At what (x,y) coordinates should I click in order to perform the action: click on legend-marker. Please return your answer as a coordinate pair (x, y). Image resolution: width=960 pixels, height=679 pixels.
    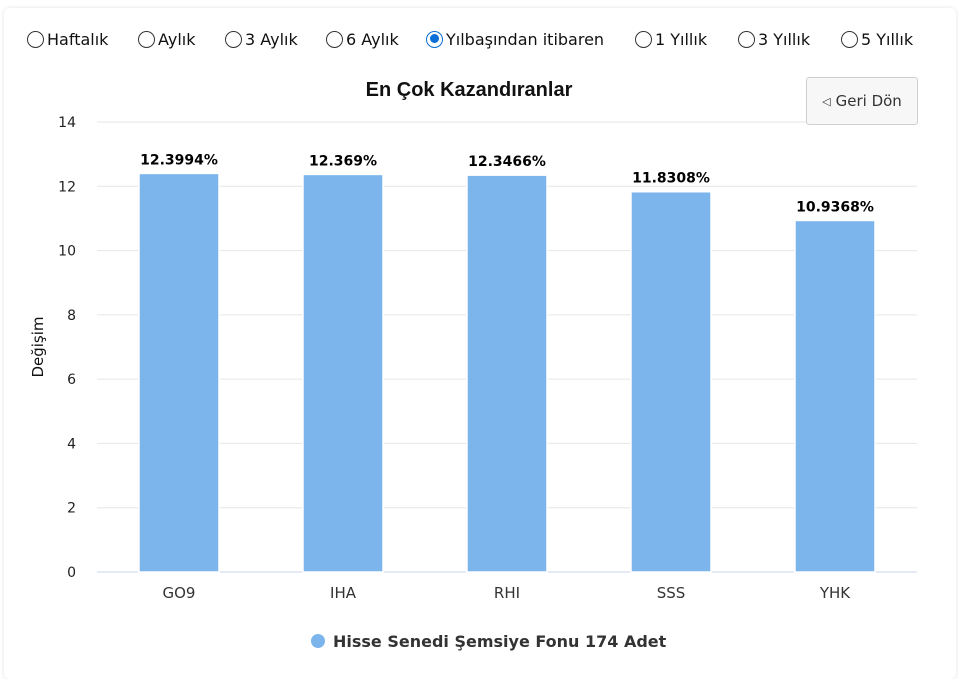
    Looking at the image, I should click on (318, 641).